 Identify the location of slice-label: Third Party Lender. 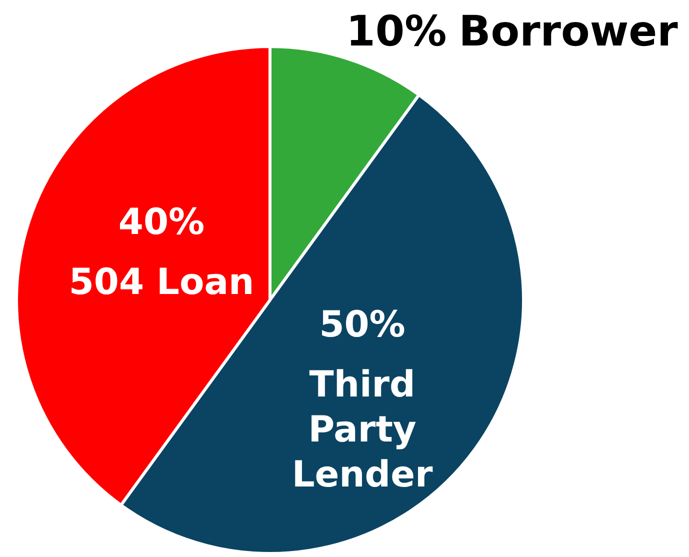
(362, 430).